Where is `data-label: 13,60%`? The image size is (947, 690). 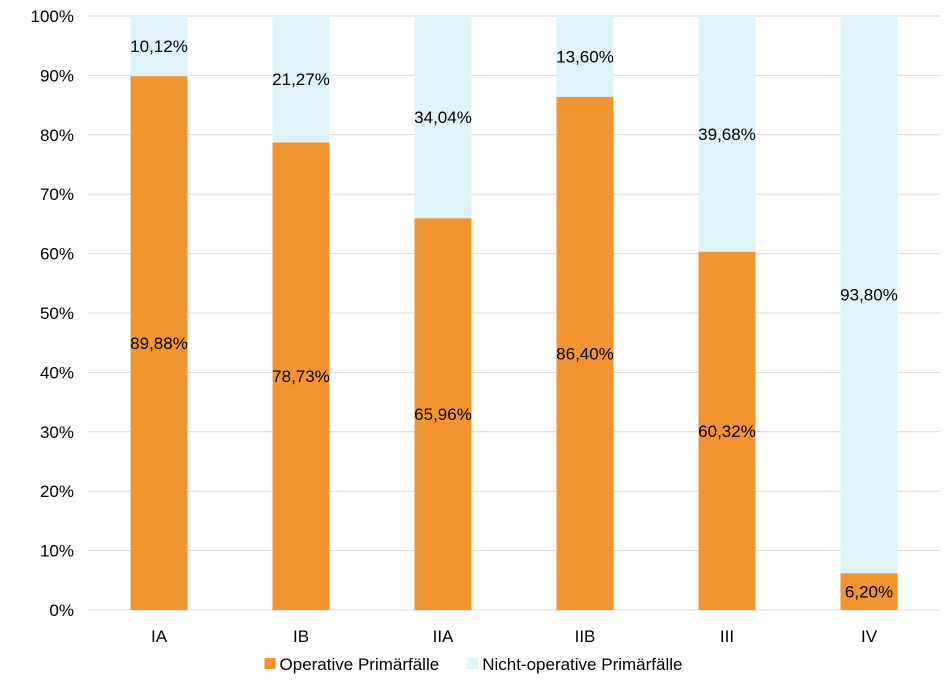 data-label: 13,60% is located at coordinates (585, 56).